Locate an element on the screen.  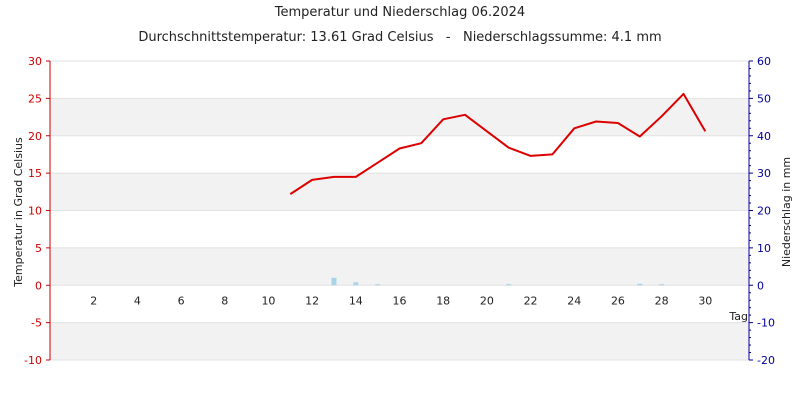
y-tick-label-right: 0 is located at coordinates (760, 285).